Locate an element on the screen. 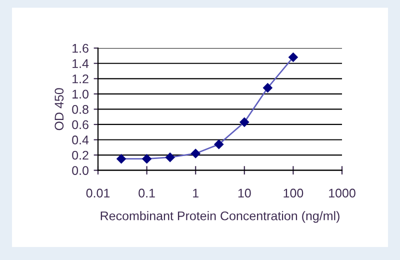 This screenshot has height=260, width=400. x-tick-label: 1000 is located at coordinates (342, 193).